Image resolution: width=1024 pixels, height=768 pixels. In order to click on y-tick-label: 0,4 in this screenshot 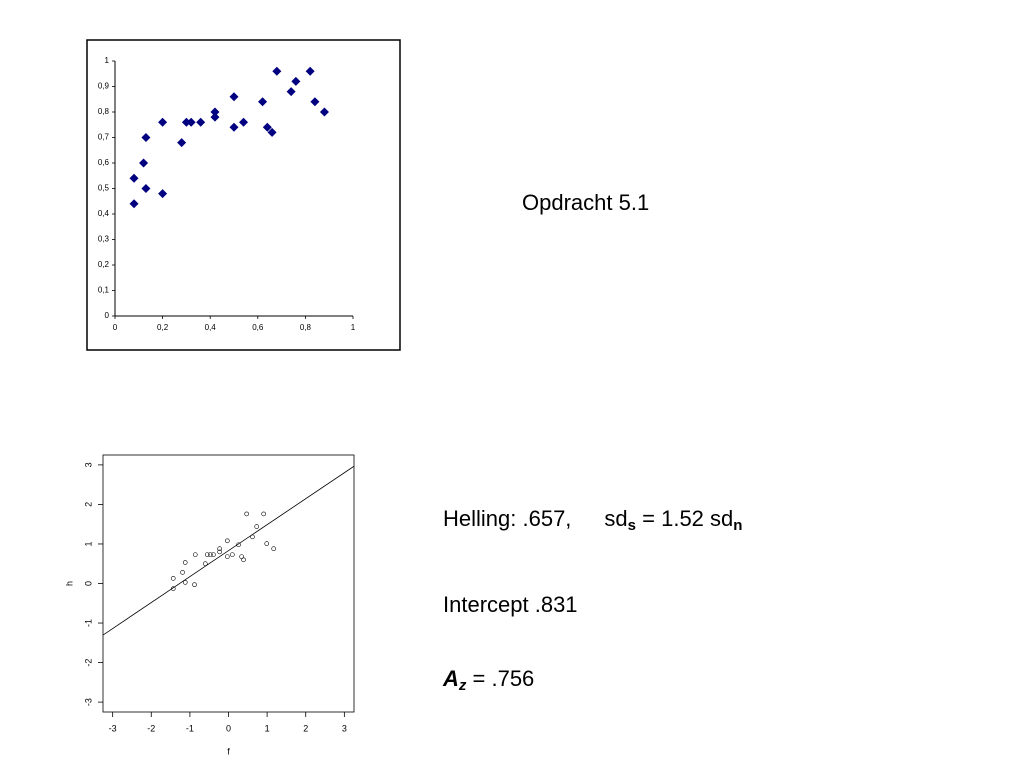, I will do `click(104, 213)`.